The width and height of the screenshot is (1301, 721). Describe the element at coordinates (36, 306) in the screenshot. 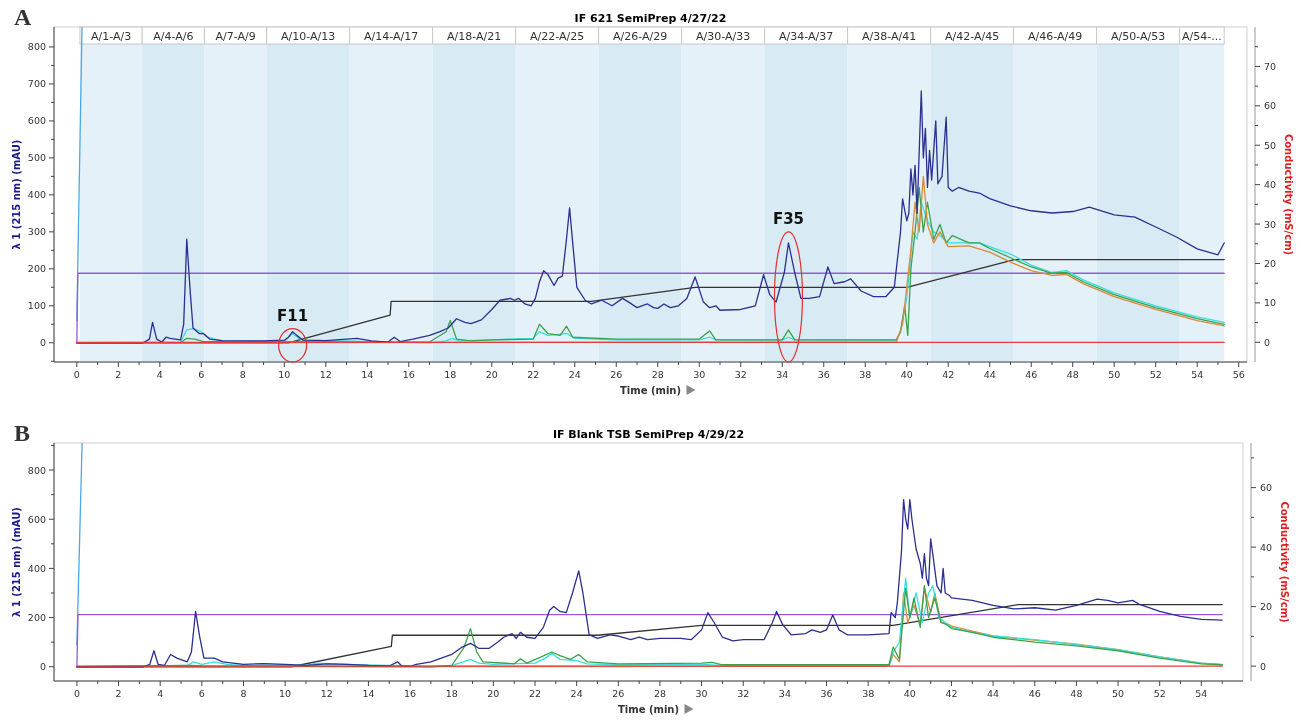

I see `y-tick-label: 100` at that location.